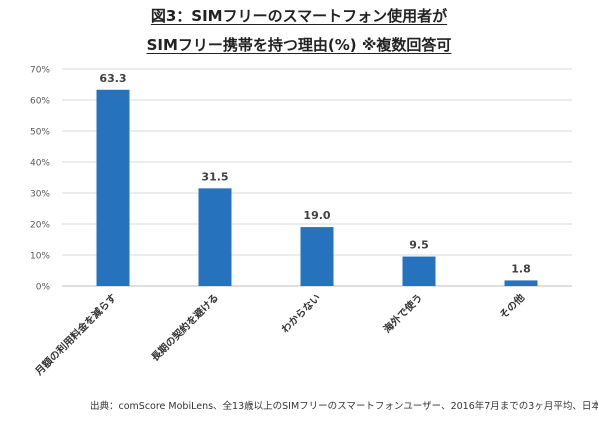 The height and width of the screenshot is (421, 598). What do you see at coordinates (301, 314) in the screenshot?
I see `x-tick-label: わからない` at bounding box center [301, 314].